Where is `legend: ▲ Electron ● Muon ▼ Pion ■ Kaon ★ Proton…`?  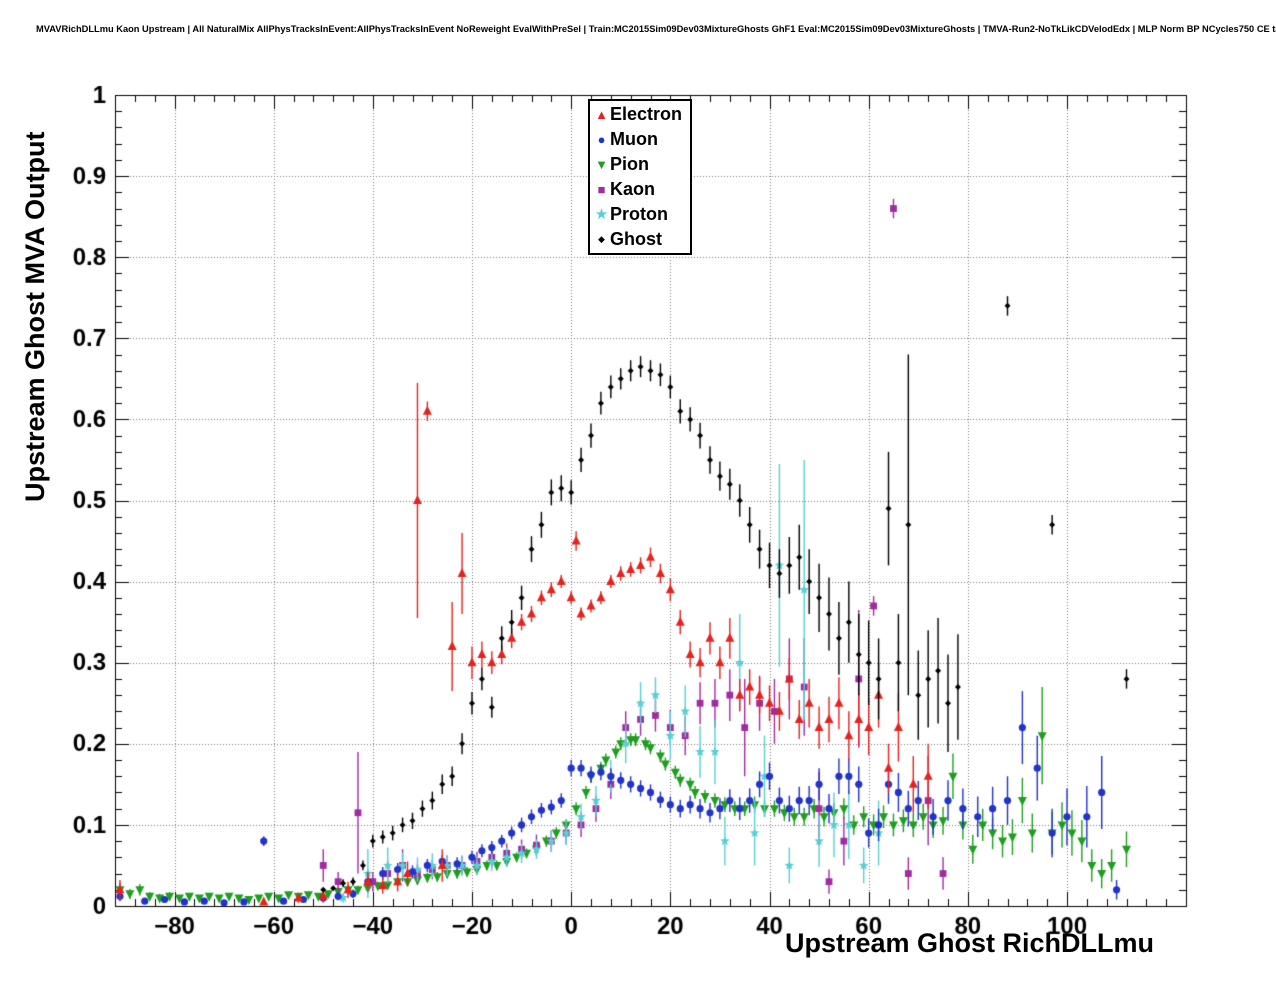 legend: ▲ Electron ● Muon ▼ Pion ■ Kaon ★ Proton… is located at coordinates (640, 177).